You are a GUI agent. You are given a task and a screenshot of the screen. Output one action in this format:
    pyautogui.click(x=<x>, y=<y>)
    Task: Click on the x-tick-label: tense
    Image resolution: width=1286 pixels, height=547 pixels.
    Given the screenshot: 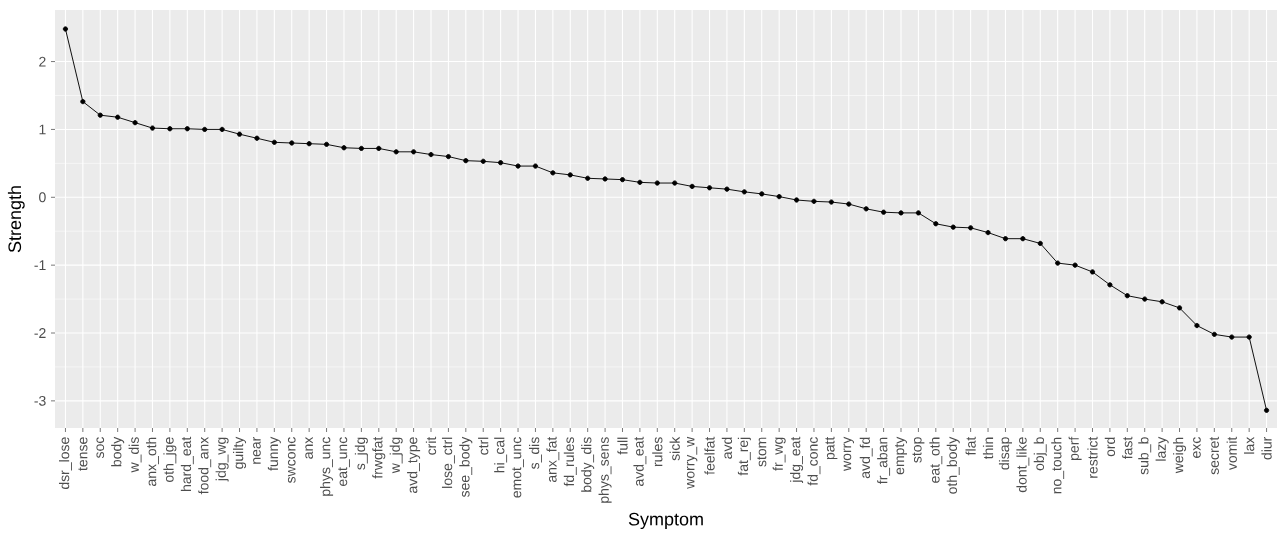 What is the action you would take?
    pyautogui.click(x=83, y=454)
    